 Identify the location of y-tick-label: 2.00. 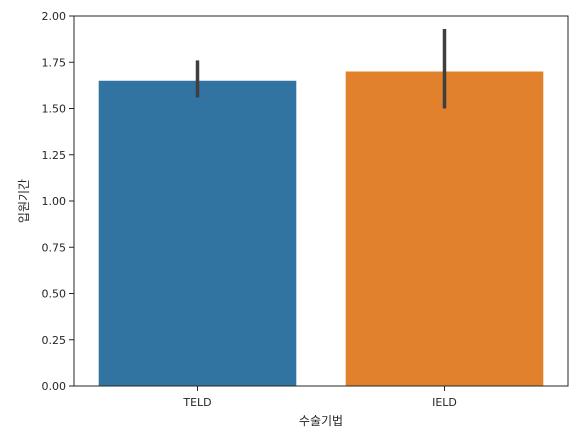
(54, 16).